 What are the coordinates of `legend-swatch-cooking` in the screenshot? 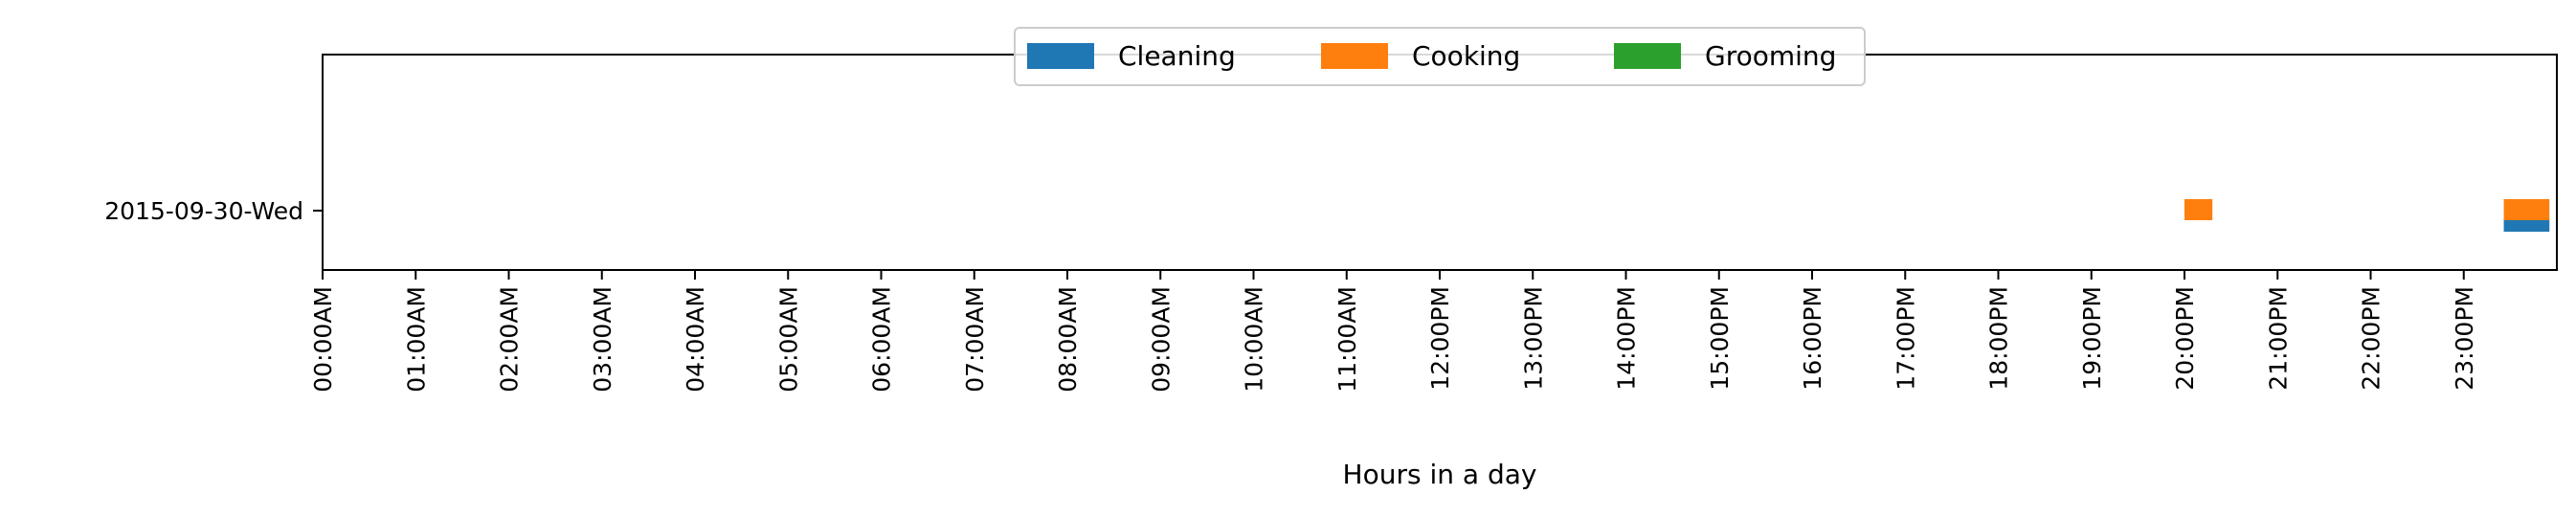 It's located at (1354, 56).